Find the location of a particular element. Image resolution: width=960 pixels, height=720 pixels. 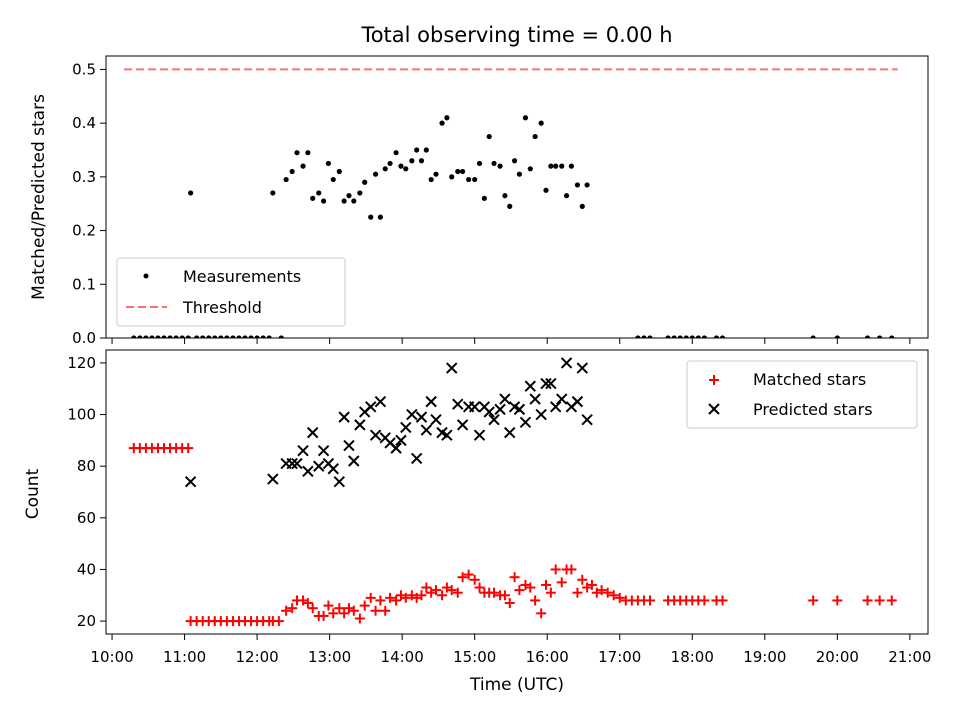

count-y-tick-label: 80 is located at coordinates (86, 466).